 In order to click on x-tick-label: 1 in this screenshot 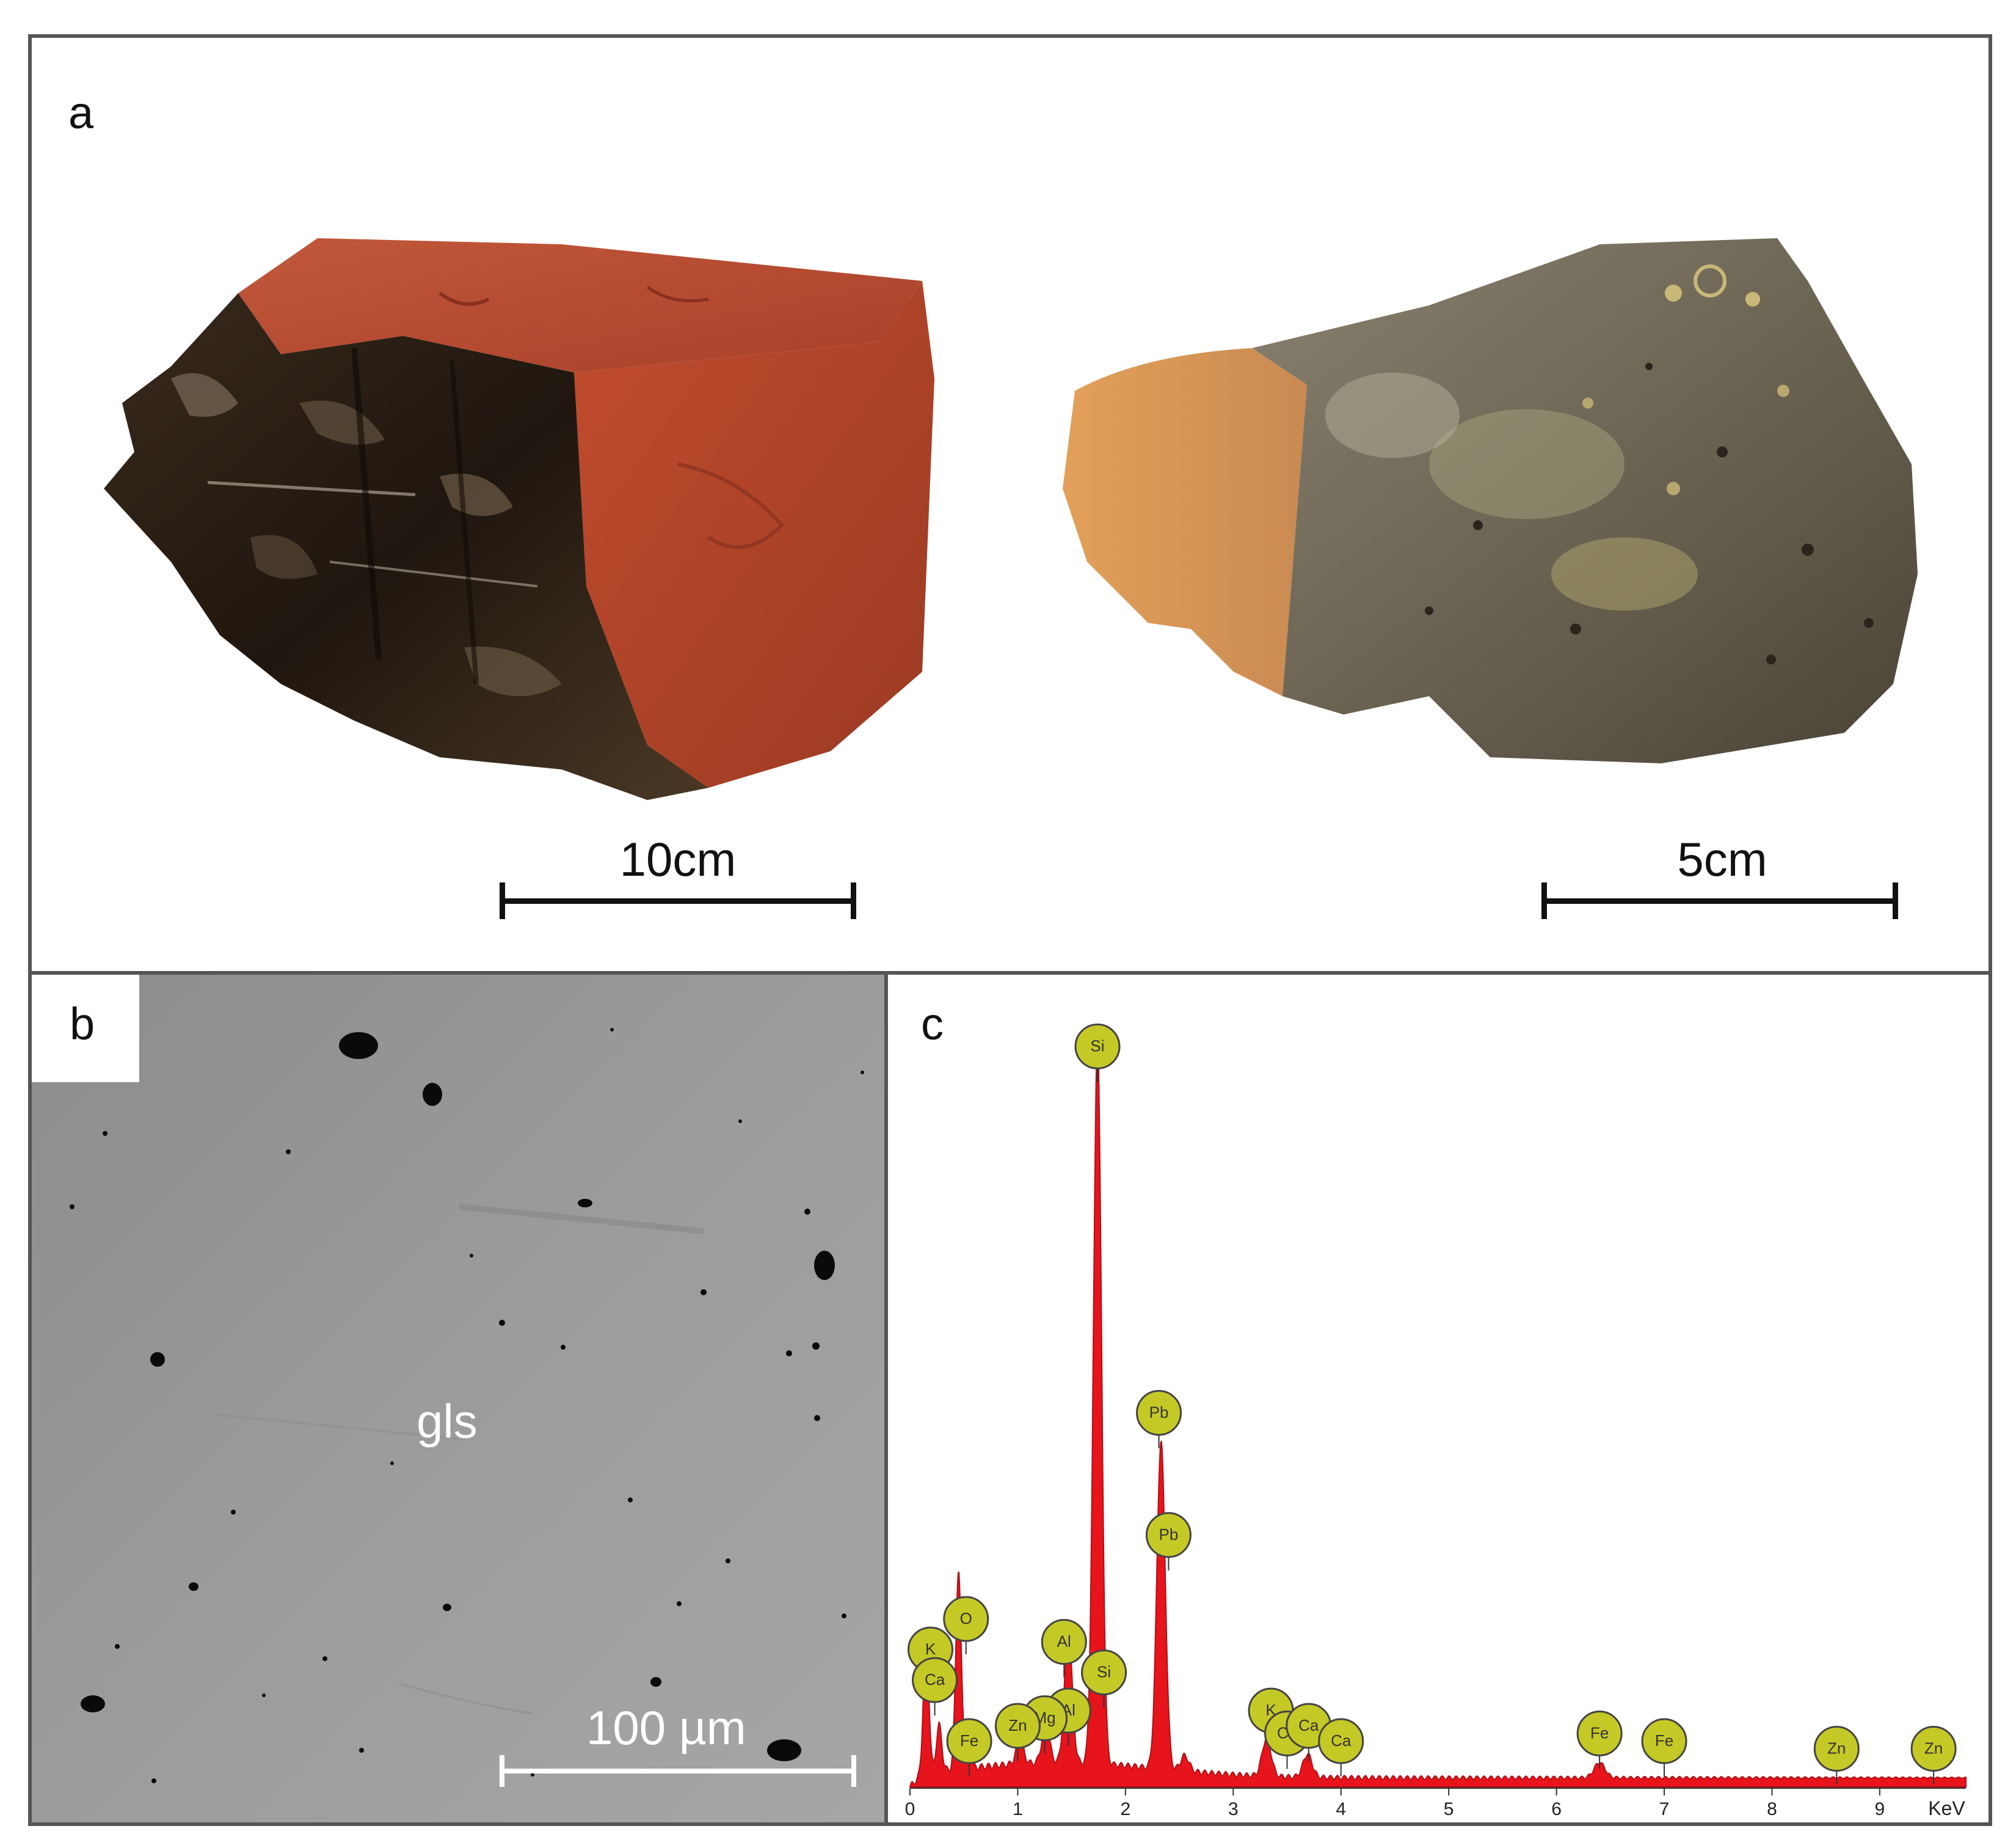, I will do `click(1018, 1809)`.